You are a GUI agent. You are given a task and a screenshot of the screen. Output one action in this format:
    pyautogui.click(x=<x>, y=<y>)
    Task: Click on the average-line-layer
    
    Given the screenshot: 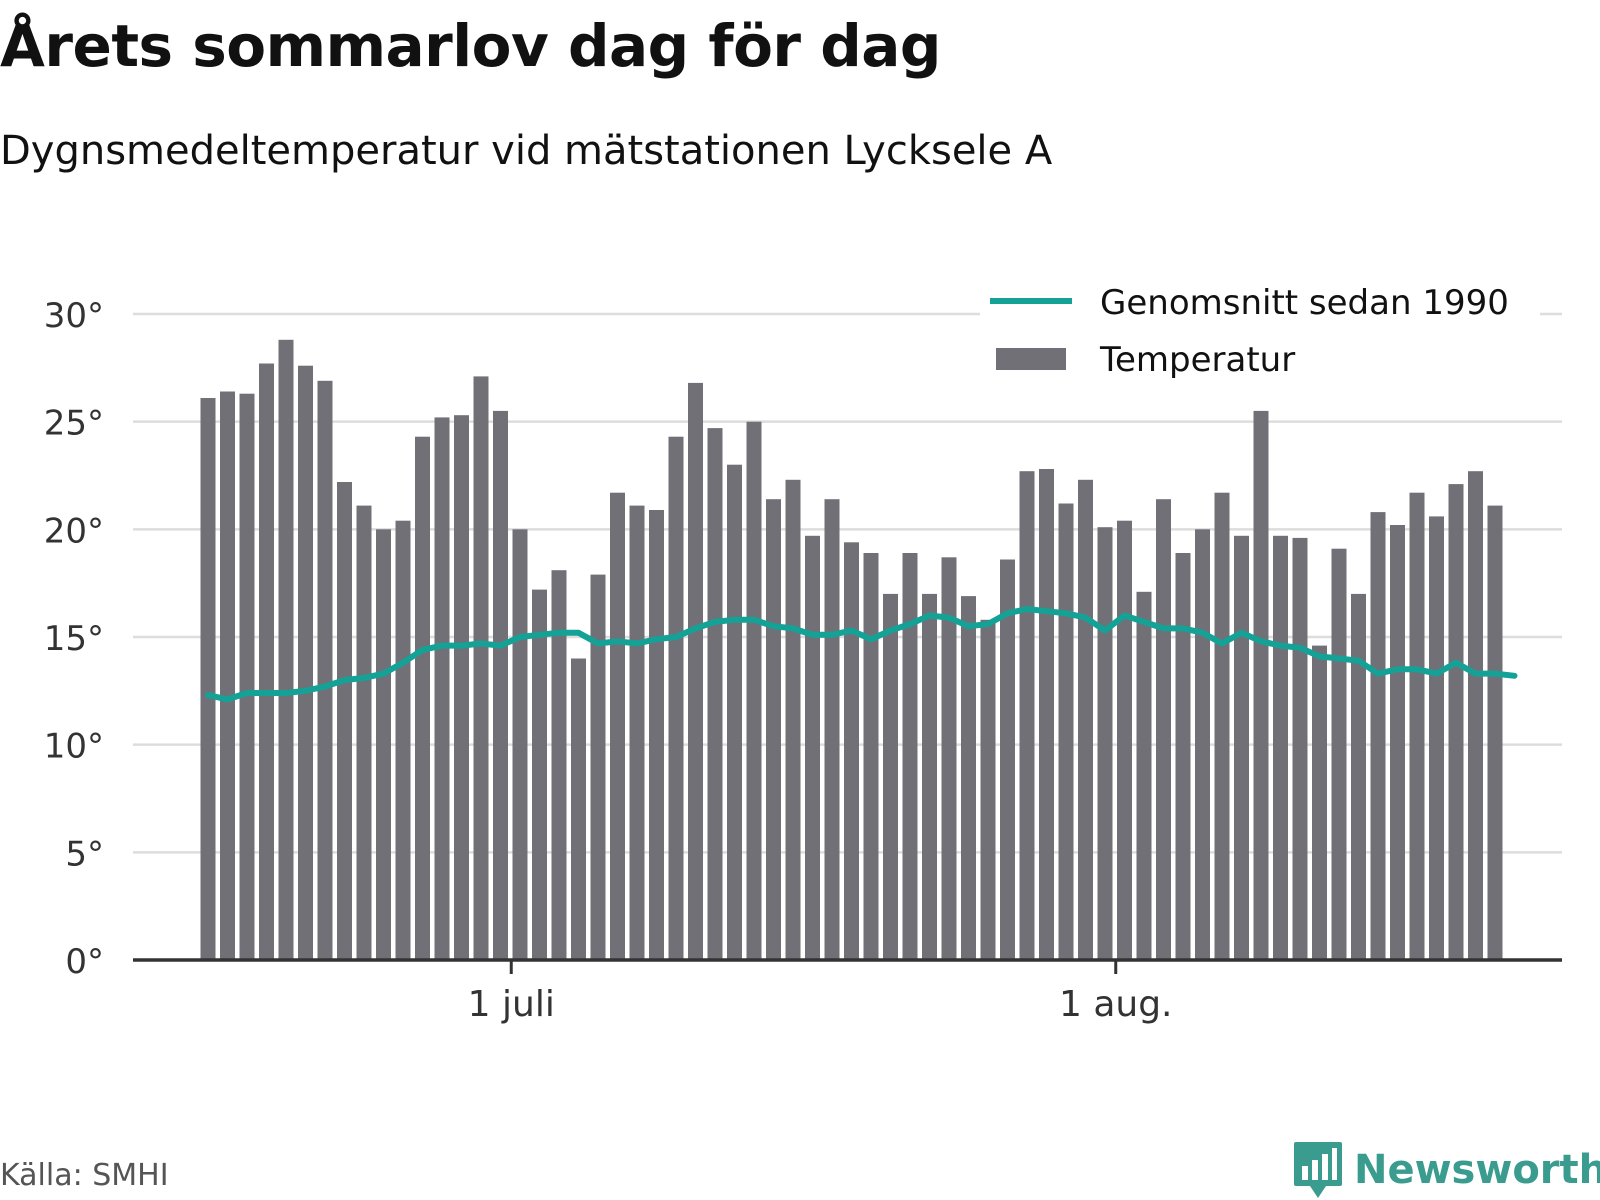 What is the action you would take?
    pyautogui.click(x=861, y=654)
    